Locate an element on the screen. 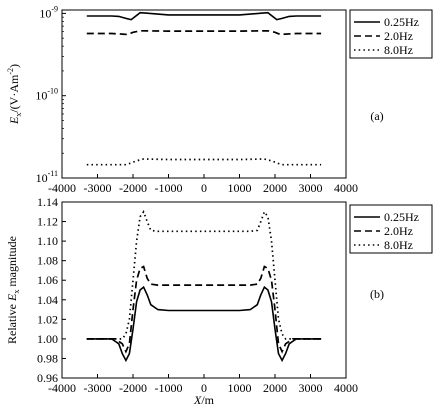  y-tick-label-b: 1.02 is located at coordinates (47, 319).